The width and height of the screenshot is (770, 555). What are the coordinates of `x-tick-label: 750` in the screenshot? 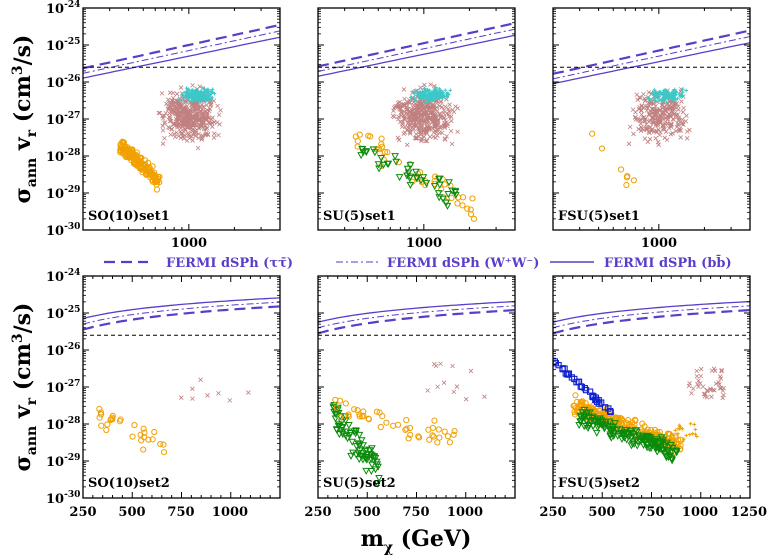 It's located at (180, 512).